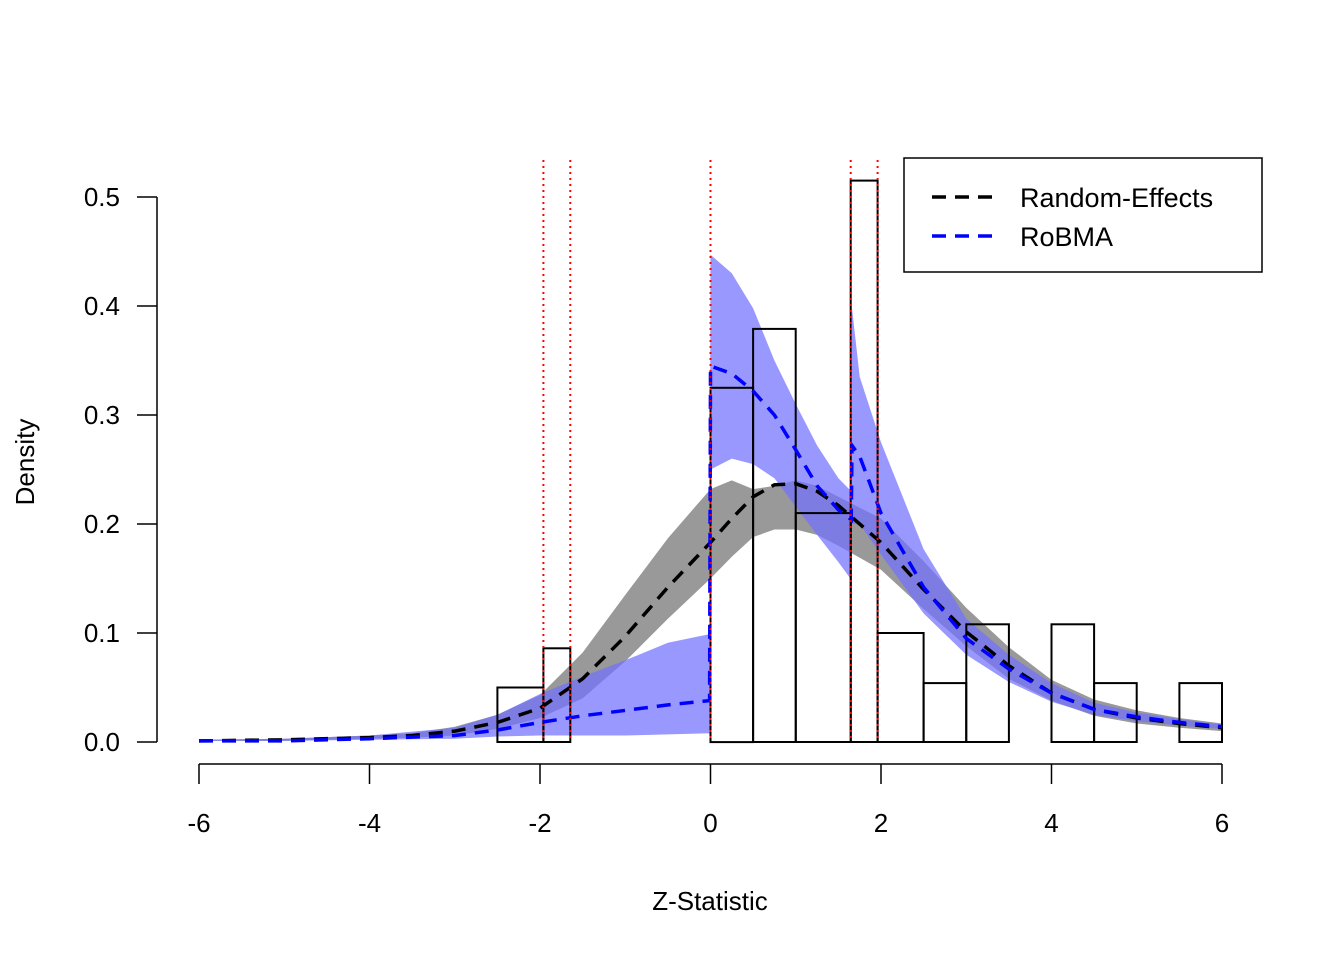 The image size is (1344, 960). Describe the element at coordinates (710, 901) in the screenshot. I see `x-axis-title: Z-Statistic` at that location.